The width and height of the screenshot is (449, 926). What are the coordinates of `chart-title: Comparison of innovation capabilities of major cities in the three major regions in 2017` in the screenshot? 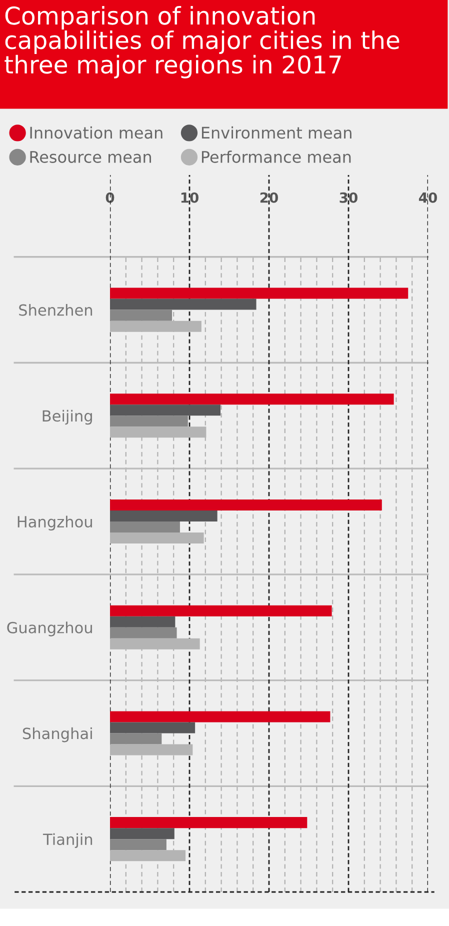 It's located at (202, 42).